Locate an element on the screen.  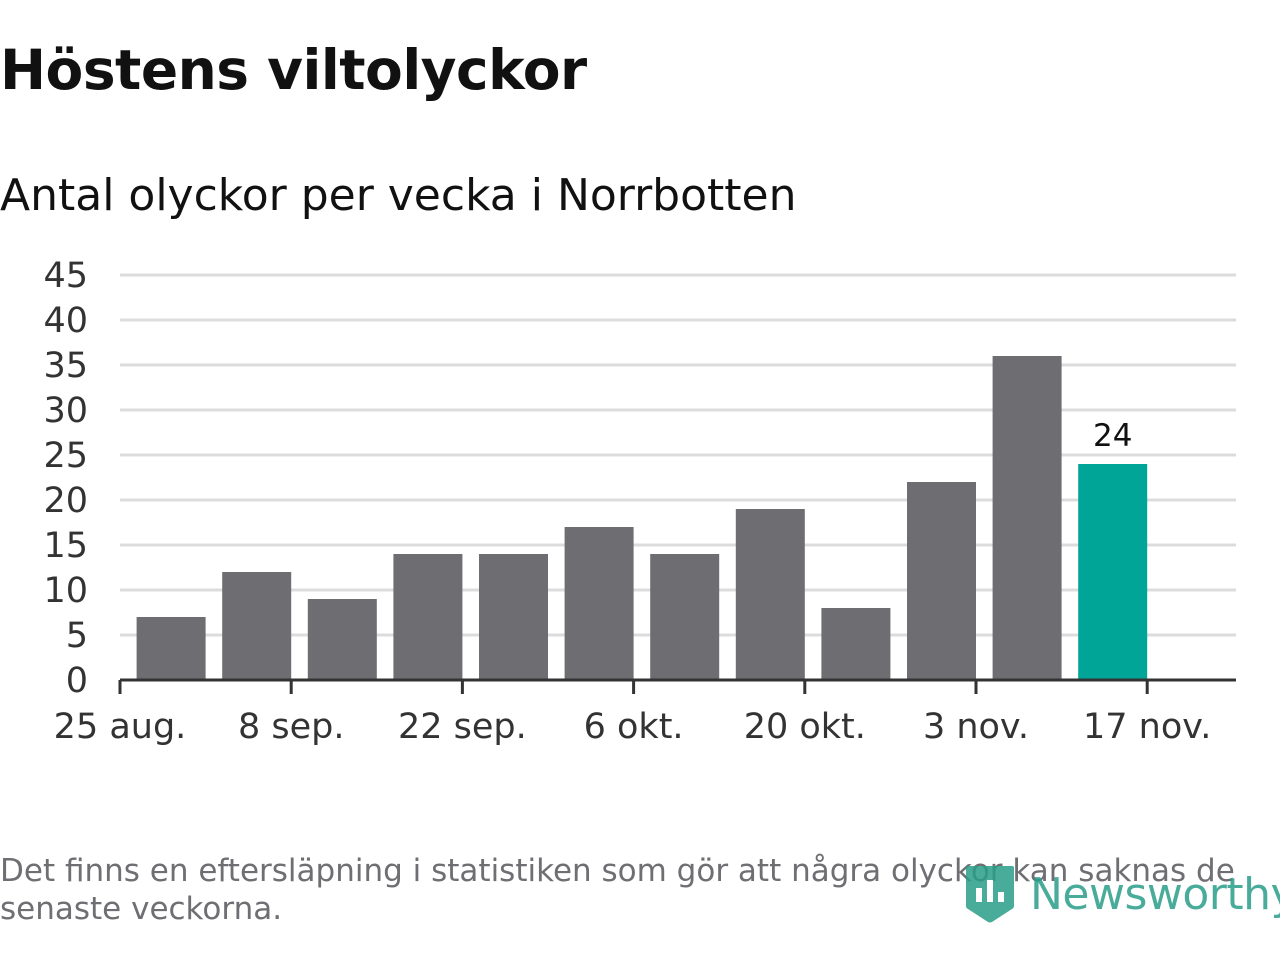
x-tick-label: 3 nov. is located at coordinates (976, 727).